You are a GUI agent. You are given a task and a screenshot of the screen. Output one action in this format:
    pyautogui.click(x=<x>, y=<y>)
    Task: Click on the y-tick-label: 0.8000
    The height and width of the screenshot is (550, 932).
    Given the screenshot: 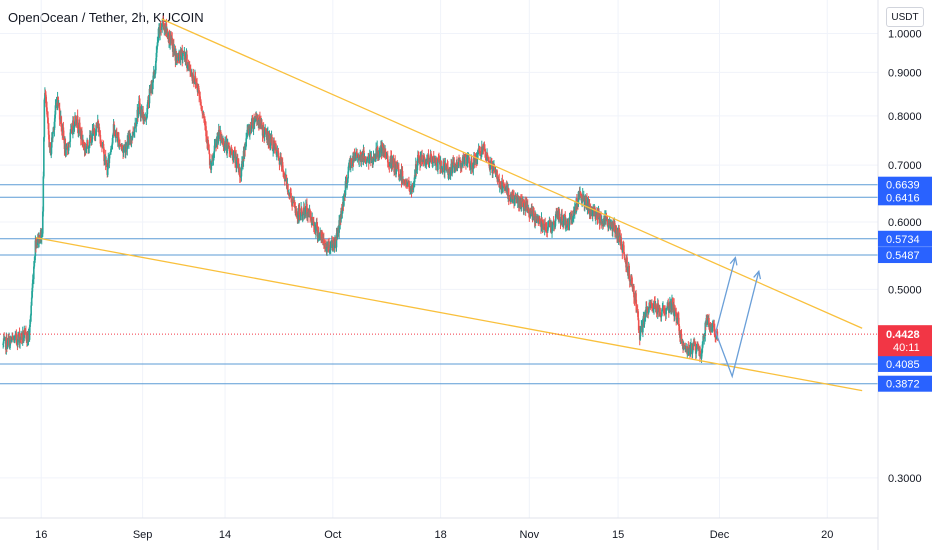 What is the action you would take?
    pyautogui.click(x=905, y=117)
    